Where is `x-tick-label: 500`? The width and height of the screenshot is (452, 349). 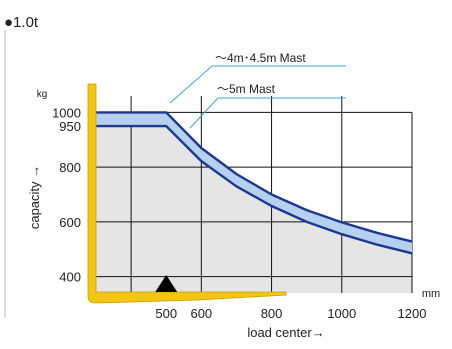
x-tick-label: 500 is located at coordinates (166, 313).